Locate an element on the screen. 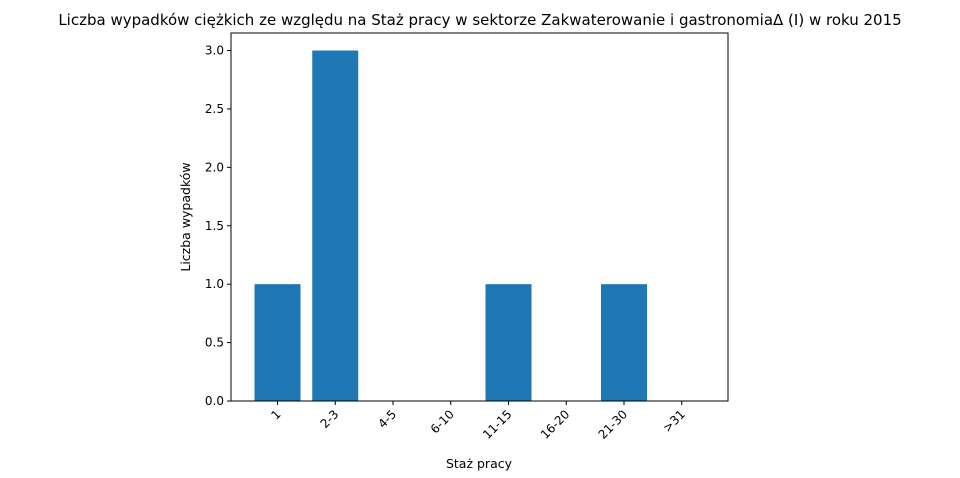  y-axis-ticks: 0.0 0.5 1.0 1.5 2.0 2.5 3.0 is located at coordinates (218, 226).